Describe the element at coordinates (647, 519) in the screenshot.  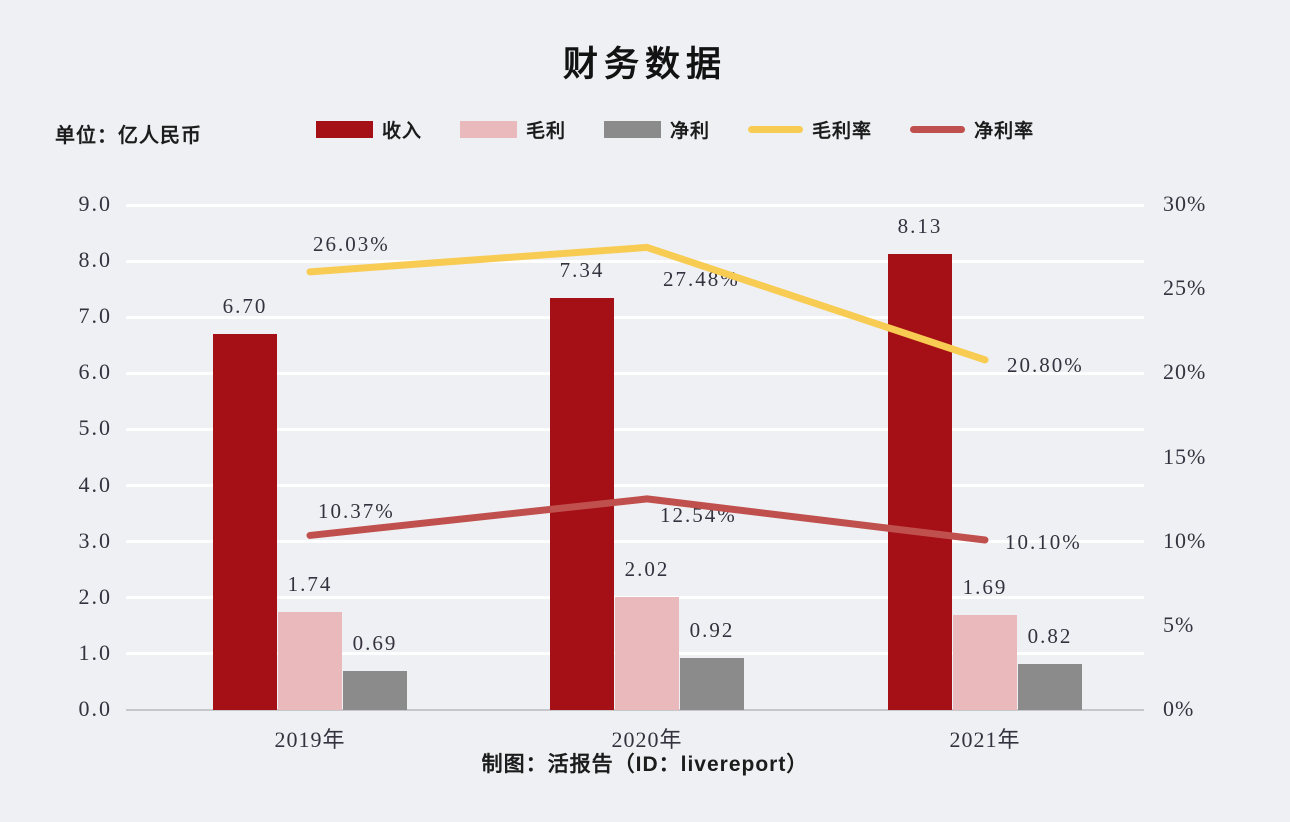
I see `line-net-margin` at that location.